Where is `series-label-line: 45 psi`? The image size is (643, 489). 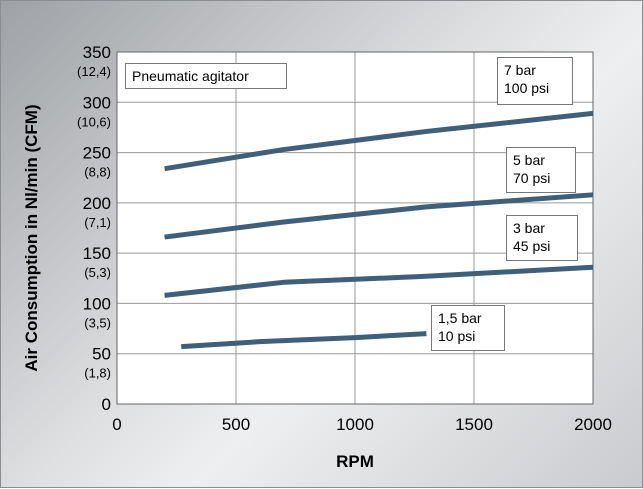 series-label-line: 45 psi is located at coordinates (532, 246).